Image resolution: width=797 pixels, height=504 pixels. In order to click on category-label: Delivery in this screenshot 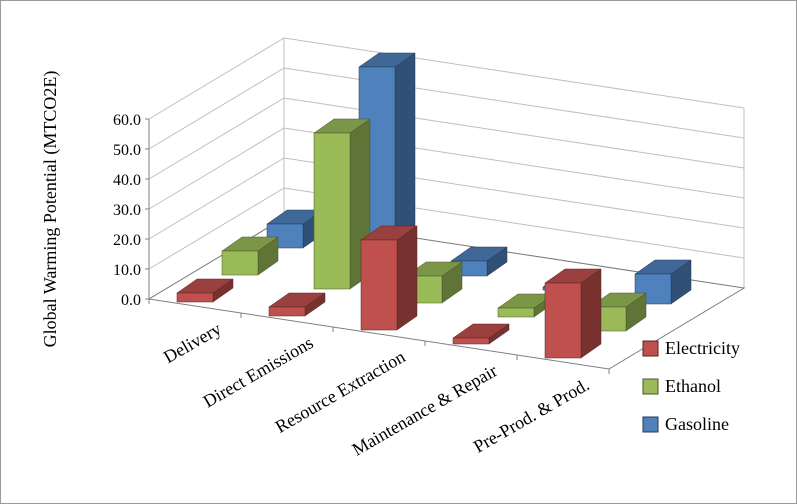, I will do `click(192, 342)`.